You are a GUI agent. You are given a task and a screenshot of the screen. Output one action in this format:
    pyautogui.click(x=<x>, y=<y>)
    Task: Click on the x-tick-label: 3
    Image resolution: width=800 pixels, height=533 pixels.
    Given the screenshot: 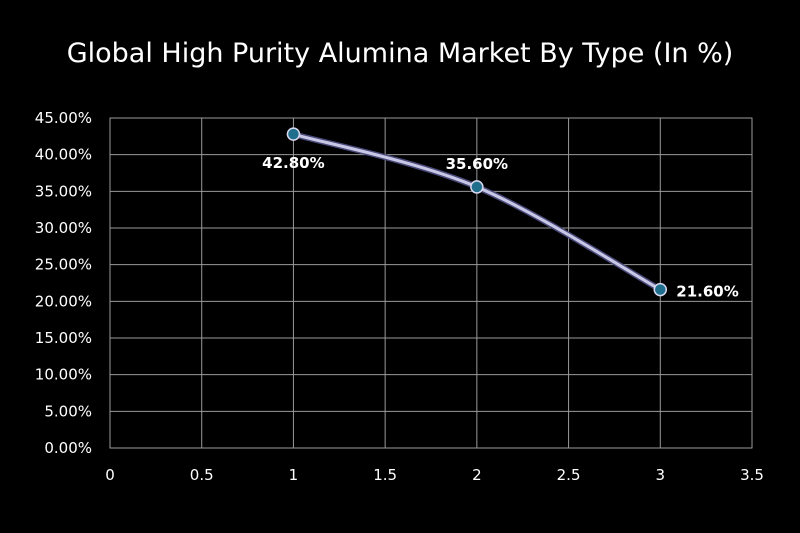 What is the action you would take?
    pyautogui.click(x=661, y=475)
    